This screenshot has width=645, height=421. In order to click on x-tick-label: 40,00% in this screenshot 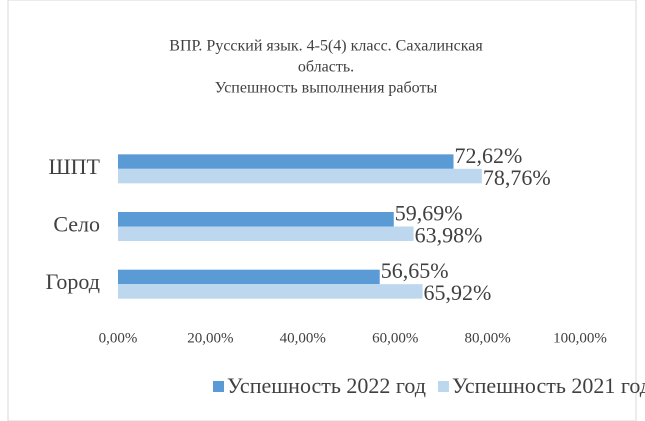, I will do `click(303, 338)`.